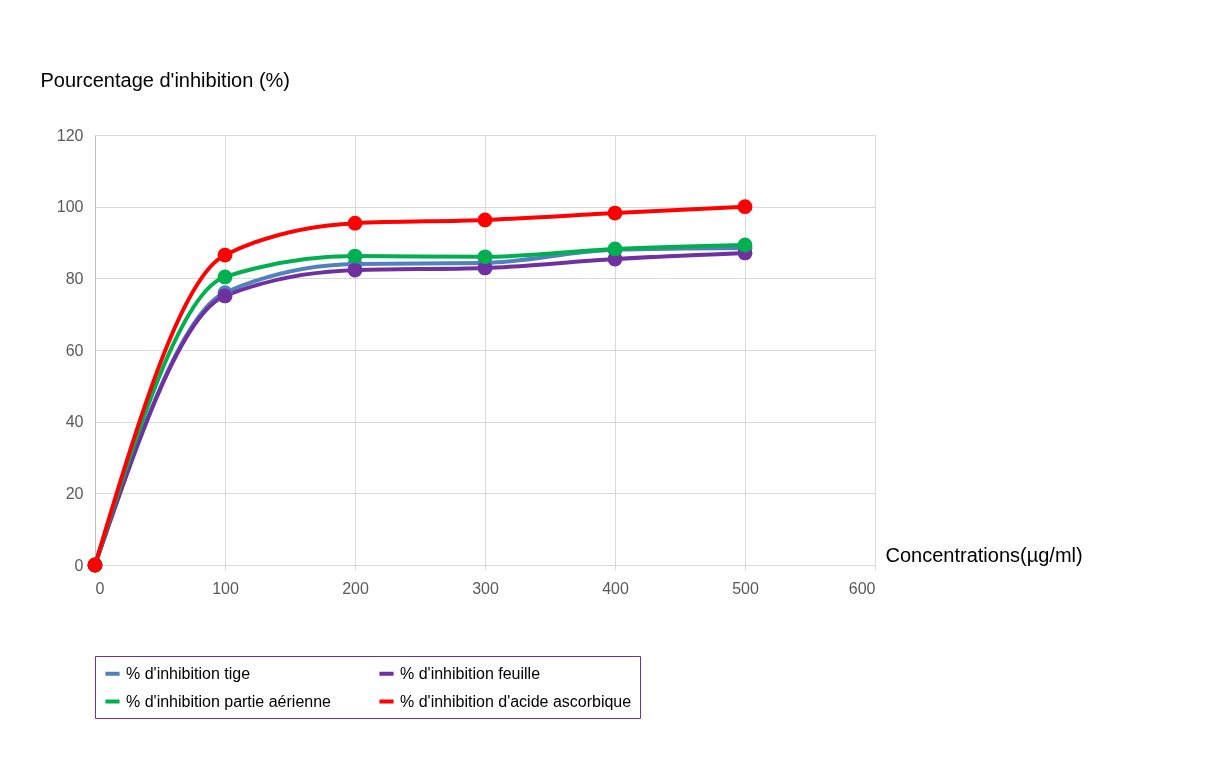 The height and width of the screenshot is (762, 1214). What do you see at coordinates (355, 588) in the screenshot?
I see `x-tick-label: 200` at bounding box center [355, 588].